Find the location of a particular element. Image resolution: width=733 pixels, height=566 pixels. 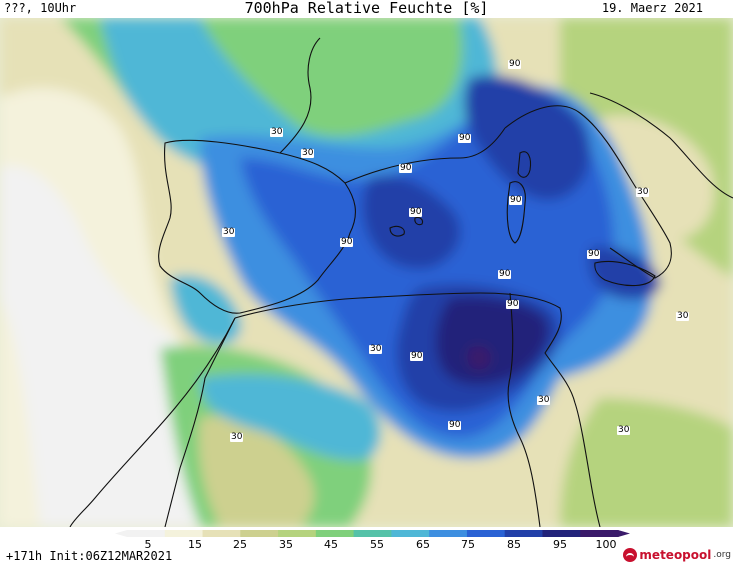

logo-text: meteopool is located at coordinates (675, 555).